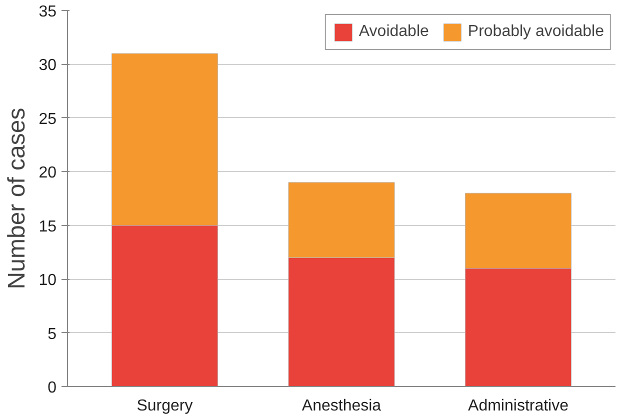 This screenshot has height=417, width=625. What do you see at coordinates (342, 406) in the screenshot?
I see `x-tick-label: Anesthesia` at bounding box center [342, 406].